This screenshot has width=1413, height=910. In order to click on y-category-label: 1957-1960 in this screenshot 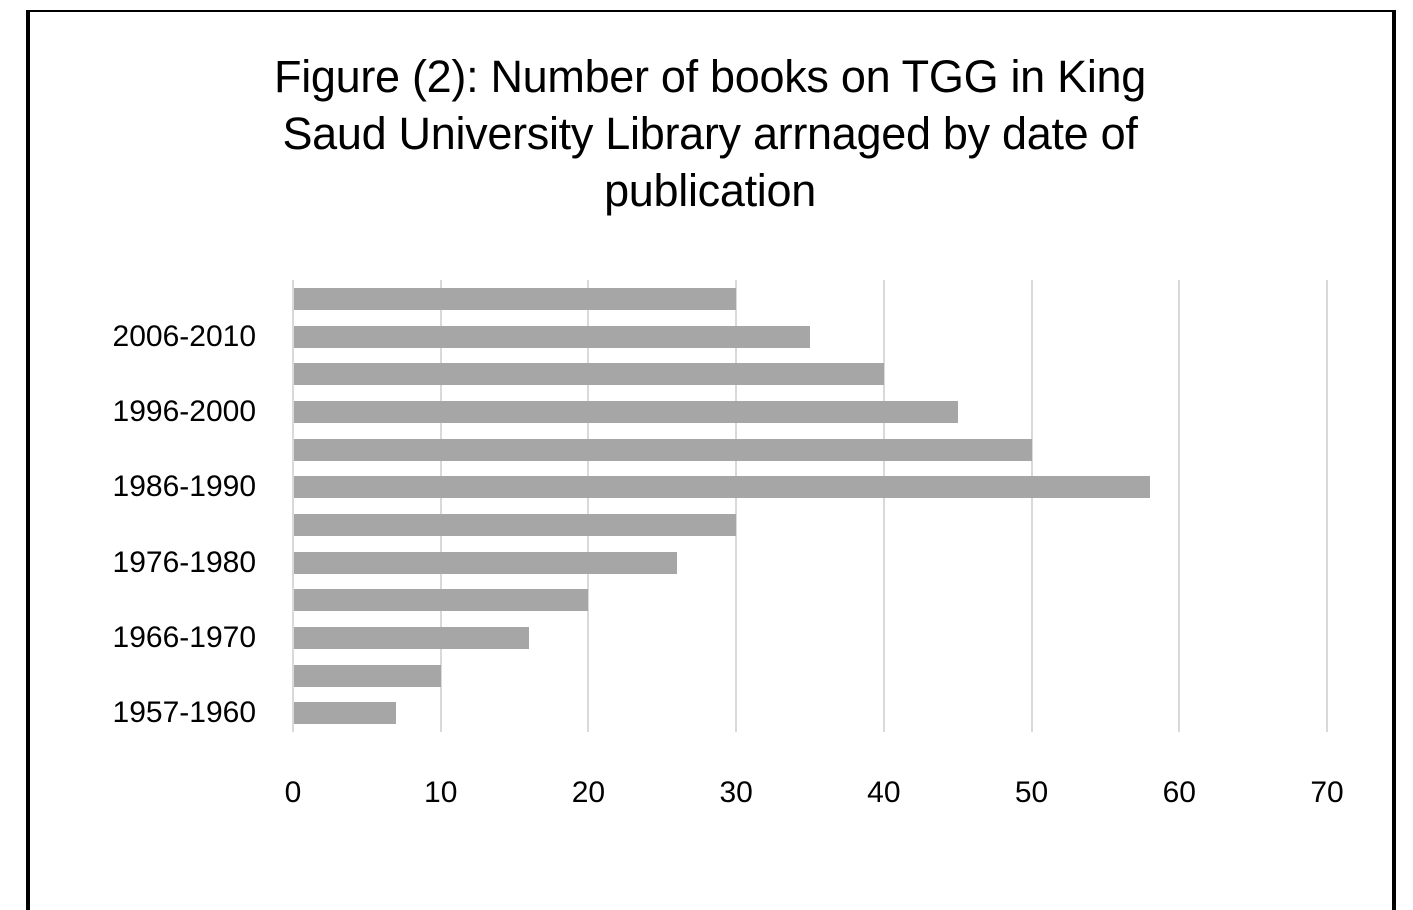, I will do `click(184, 713)`.